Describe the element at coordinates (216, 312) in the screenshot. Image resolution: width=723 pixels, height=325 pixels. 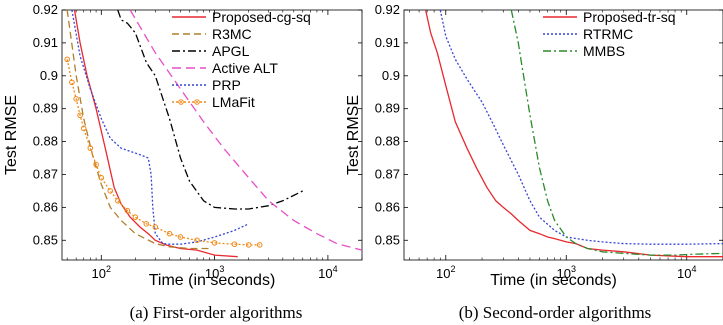
I see `caption-a: (a) First-order algorithms` at that location.